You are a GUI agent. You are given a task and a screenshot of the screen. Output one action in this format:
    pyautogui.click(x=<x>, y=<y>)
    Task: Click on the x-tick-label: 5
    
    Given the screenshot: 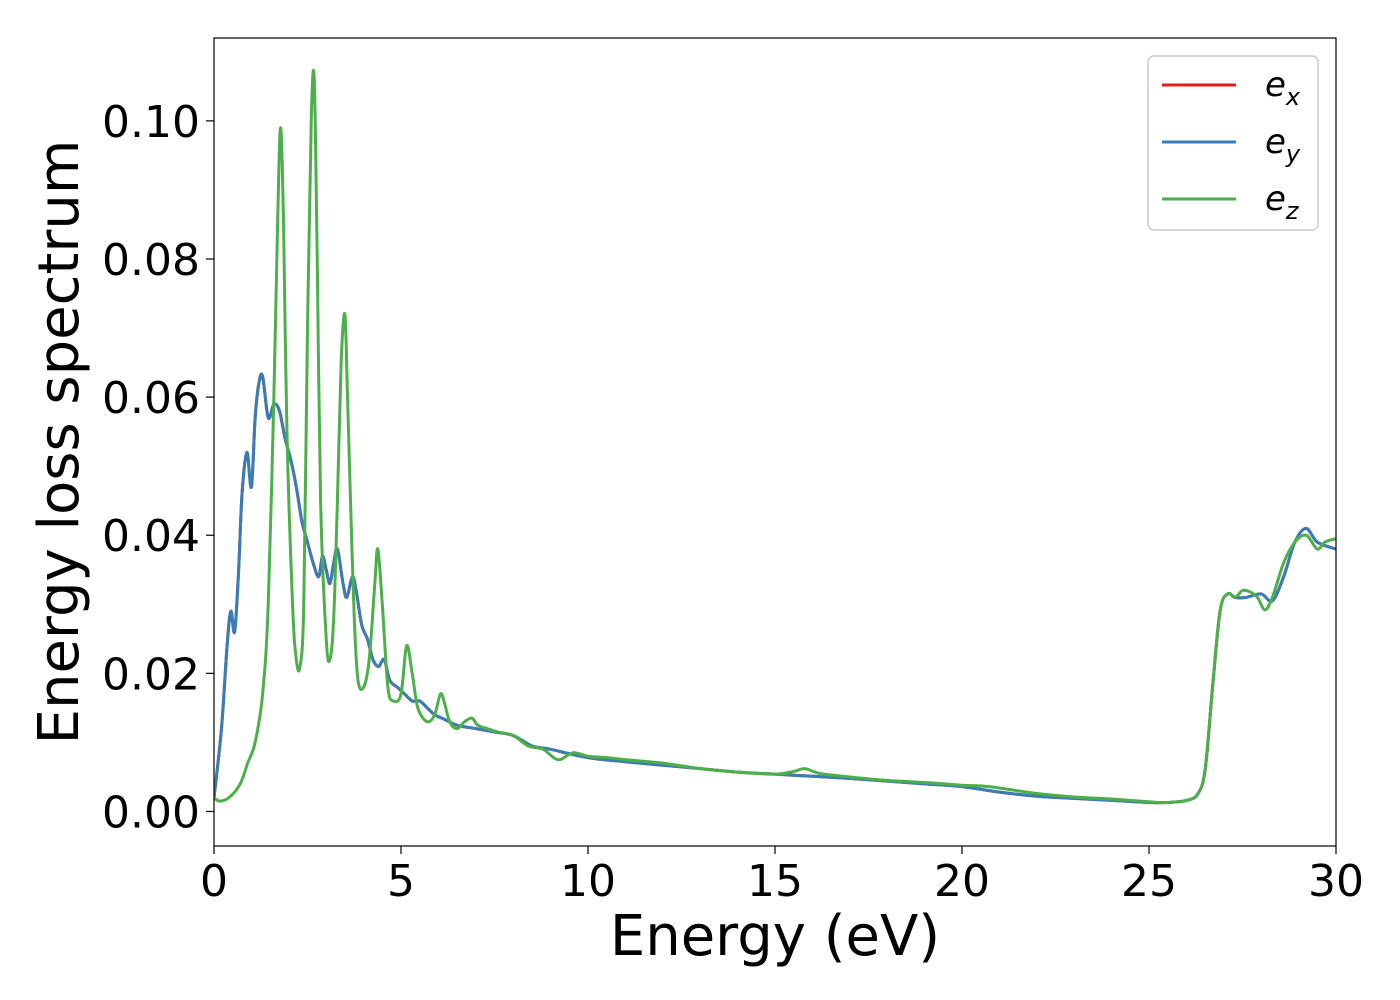 What is the action you would take?
    pyautogui.click(x=401, y=881)
    